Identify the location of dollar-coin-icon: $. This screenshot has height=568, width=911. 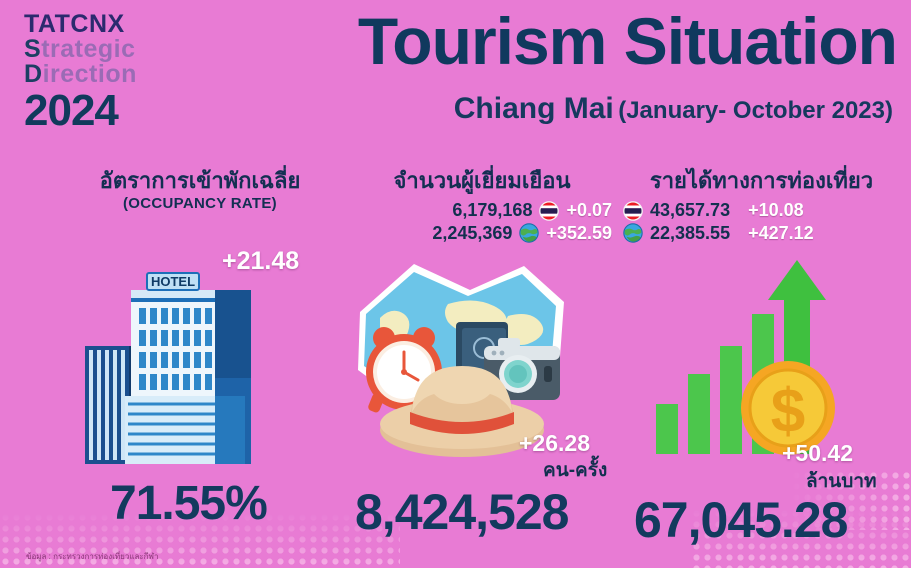
(788, 408).